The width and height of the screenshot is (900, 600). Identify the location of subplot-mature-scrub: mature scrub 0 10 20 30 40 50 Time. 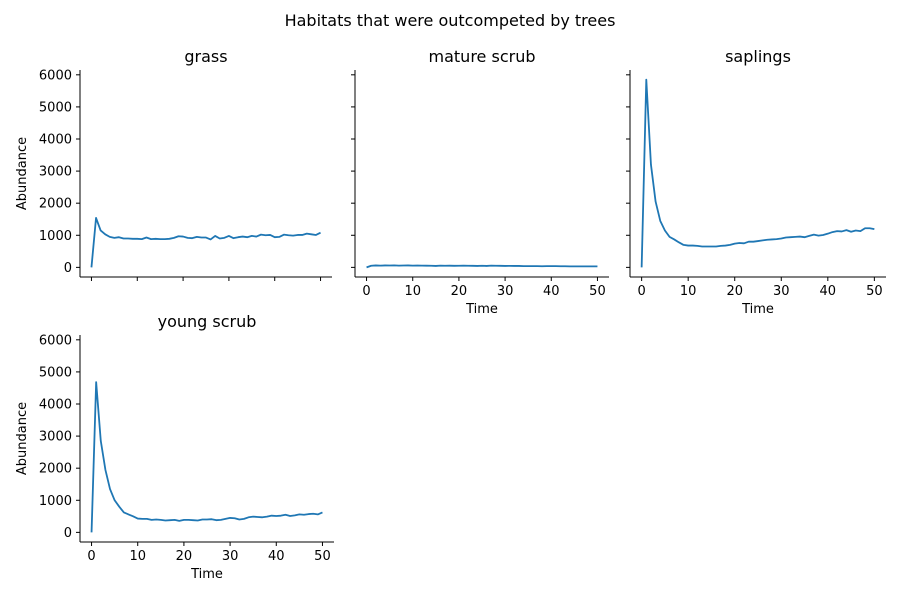
(480, 182).